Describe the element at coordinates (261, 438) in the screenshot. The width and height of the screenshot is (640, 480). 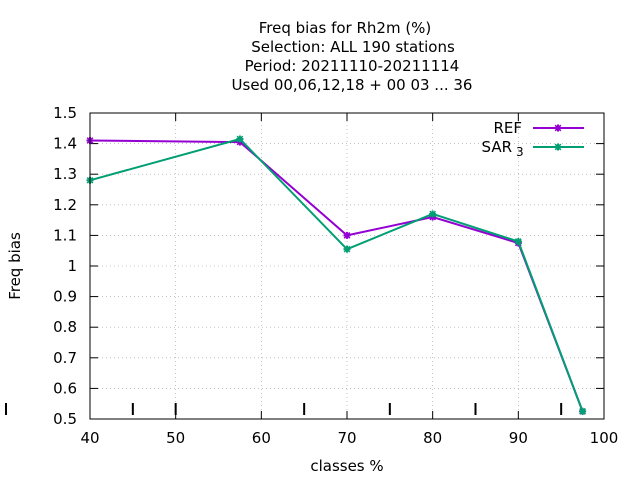
I see `x-tick-label: 60` at that location.